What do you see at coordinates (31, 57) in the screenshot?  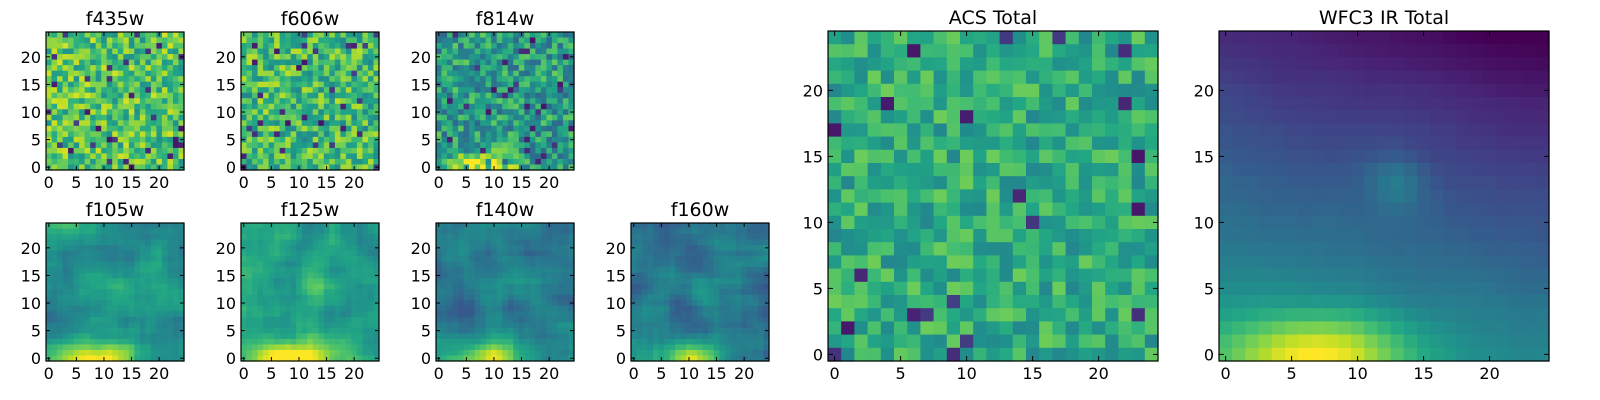 I see `y-tick-label: 20` at bounding box center [31, 57].